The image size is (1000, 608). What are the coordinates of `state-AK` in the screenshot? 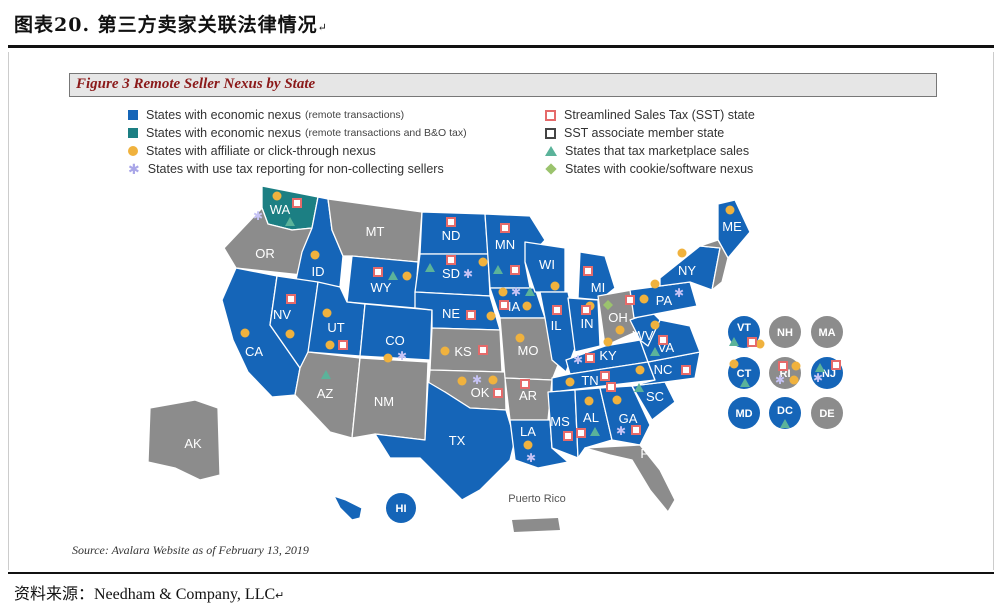 It's located at (184, 440).